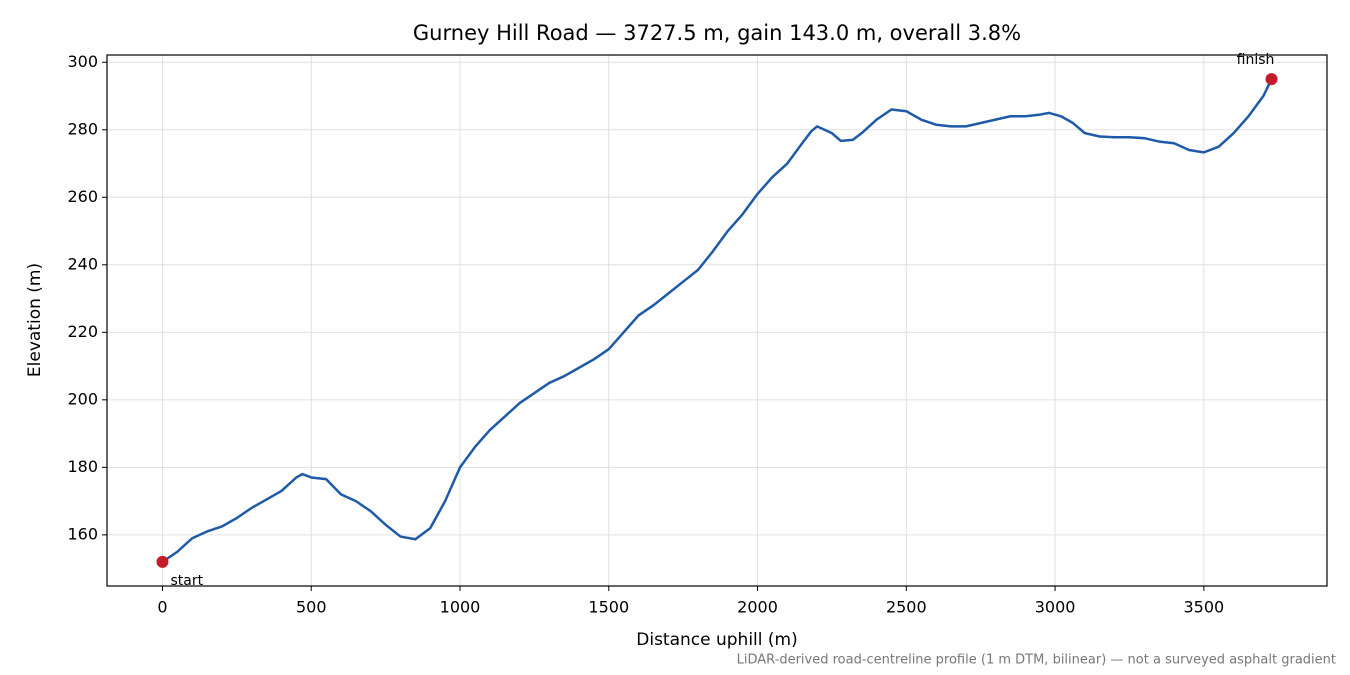 The width and height of the screenshot is (1350, 675). Describe the element at coordinates (82, 128) in the screenshot. I see `y-tick-label: 280` at that location.